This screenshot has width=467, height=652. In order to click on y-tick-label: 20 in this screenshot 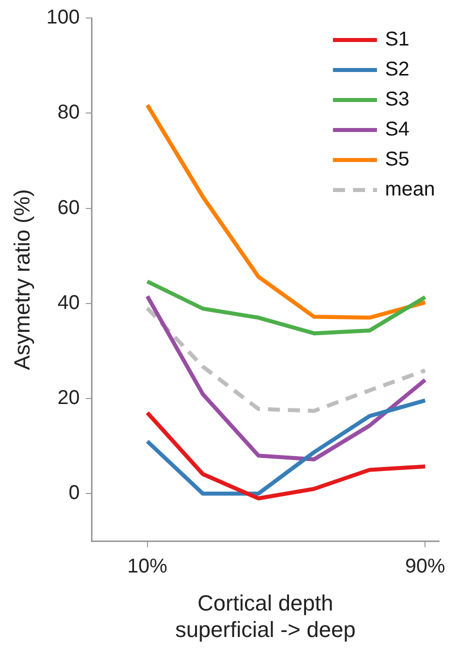, I will do `click(69, 398)`.